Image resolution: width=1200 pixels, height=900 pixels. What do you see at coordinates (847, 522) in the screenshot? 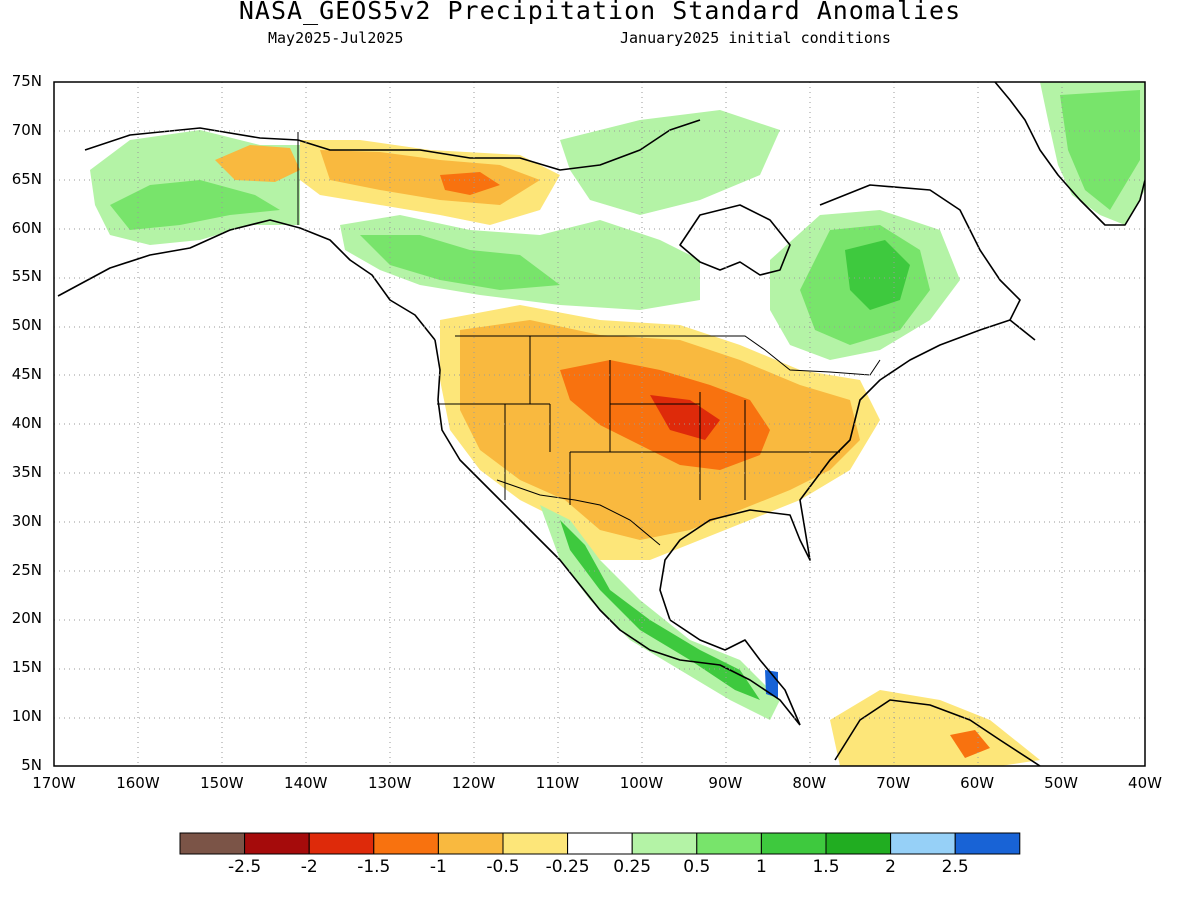
I see `coastline-gulf` at bounding box center [847, 522].